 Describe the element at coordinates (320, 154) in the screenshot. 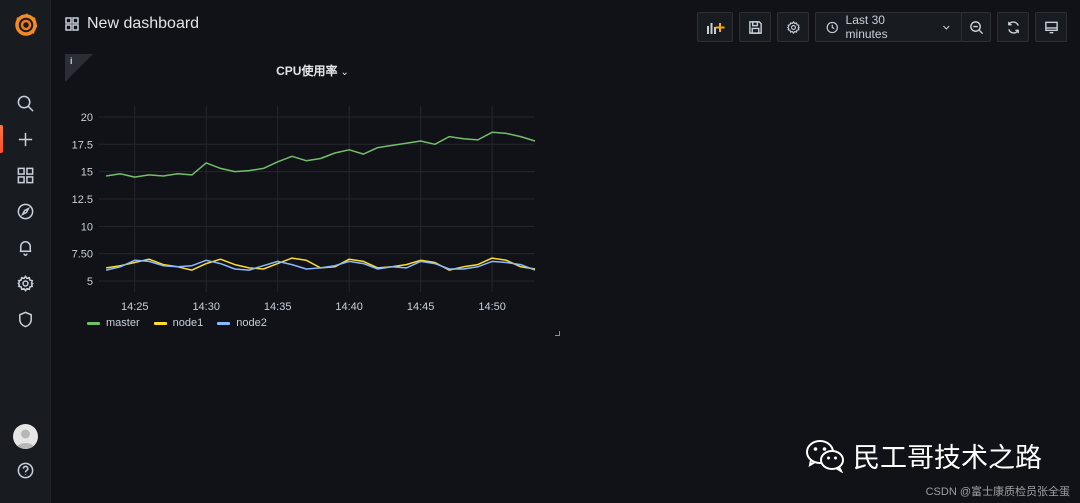

I see `series-line-master` at that location.